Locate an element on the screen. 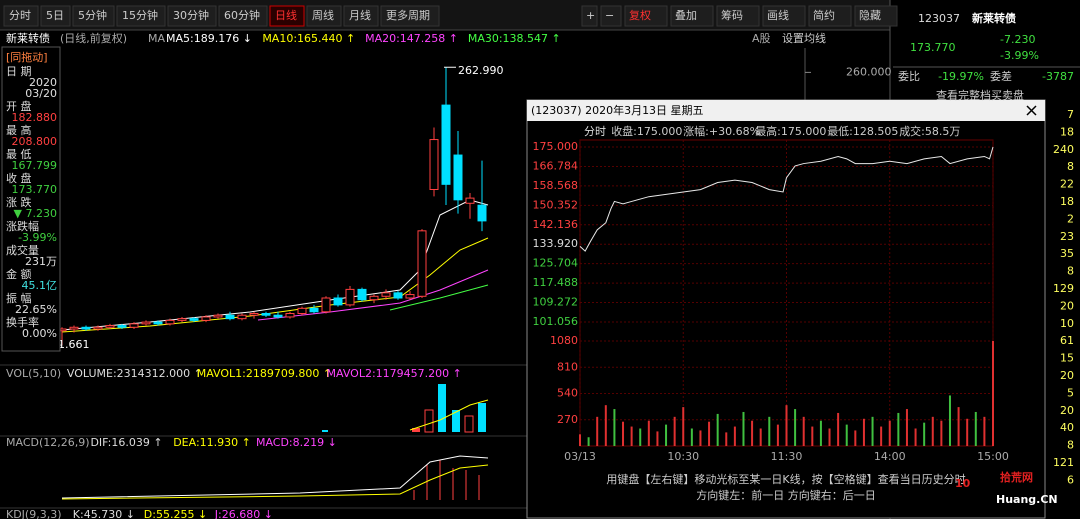  popup-footer: 方向键左：前一日 方向键右：后一日 is located at coordinates (786, 495).